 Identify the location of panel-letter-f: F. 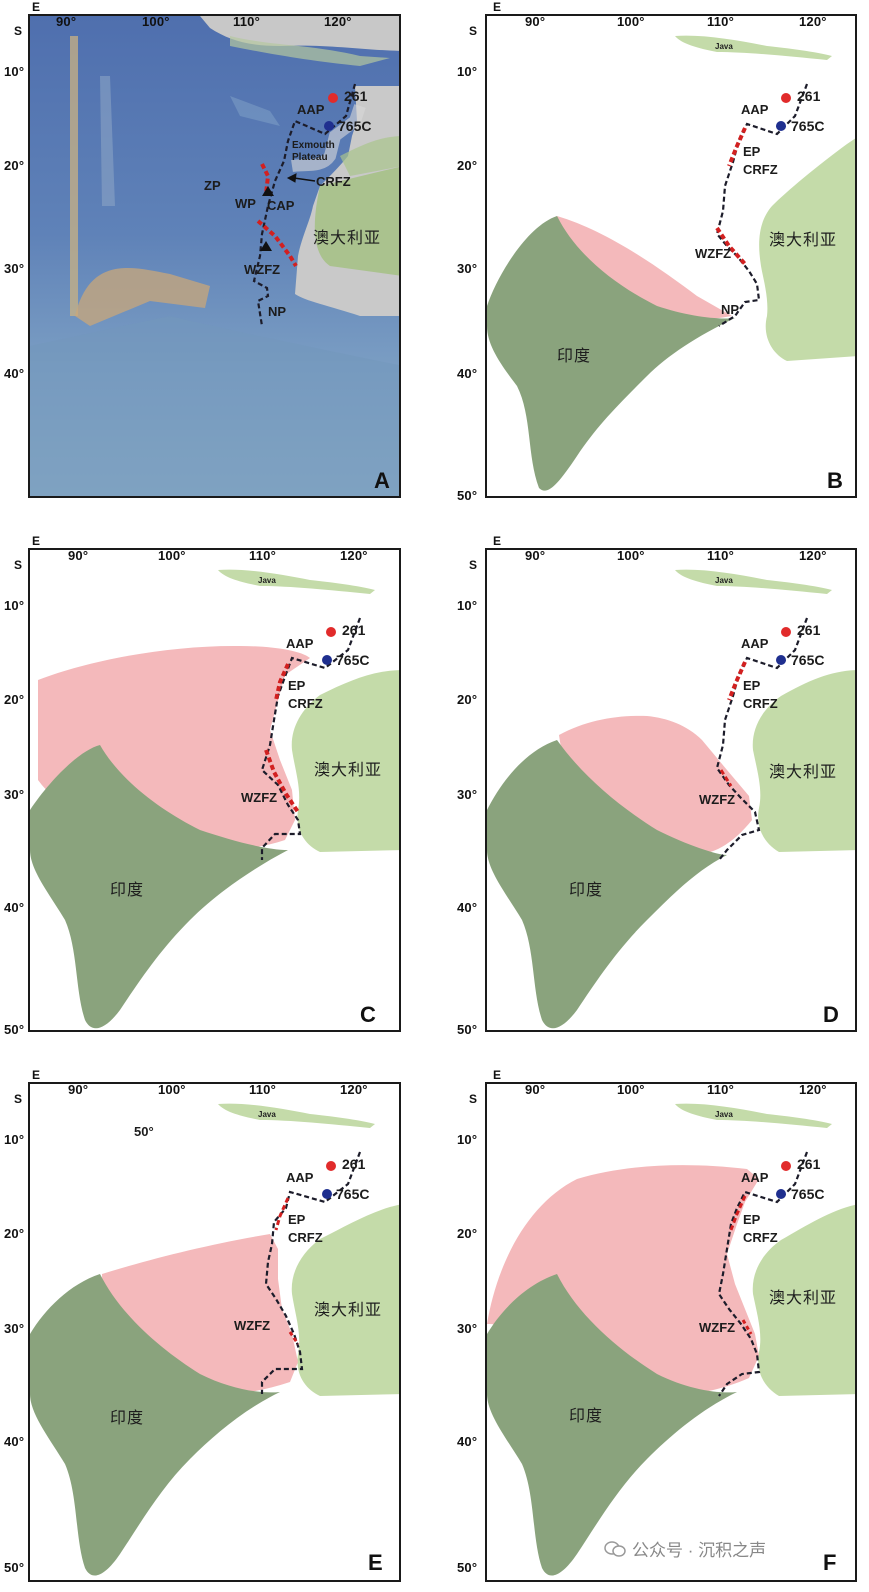
(830, 1562).